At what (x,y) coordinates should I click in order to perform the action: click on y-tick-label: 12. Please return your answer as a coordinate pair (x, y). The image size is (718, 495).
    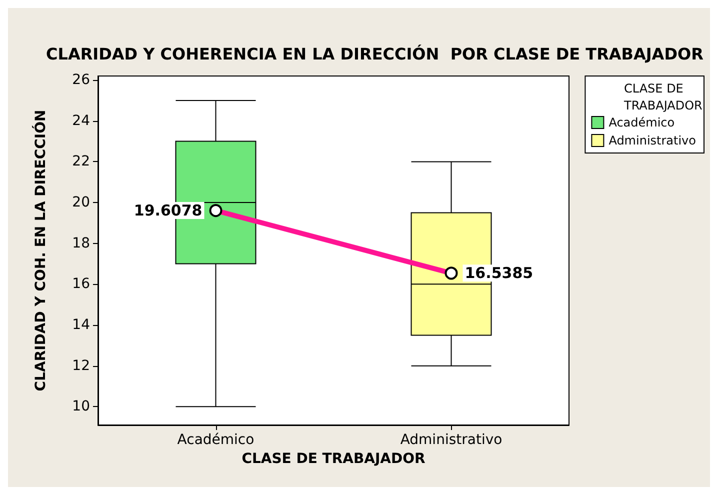
    Looking at the image, I should click on (81, 366).